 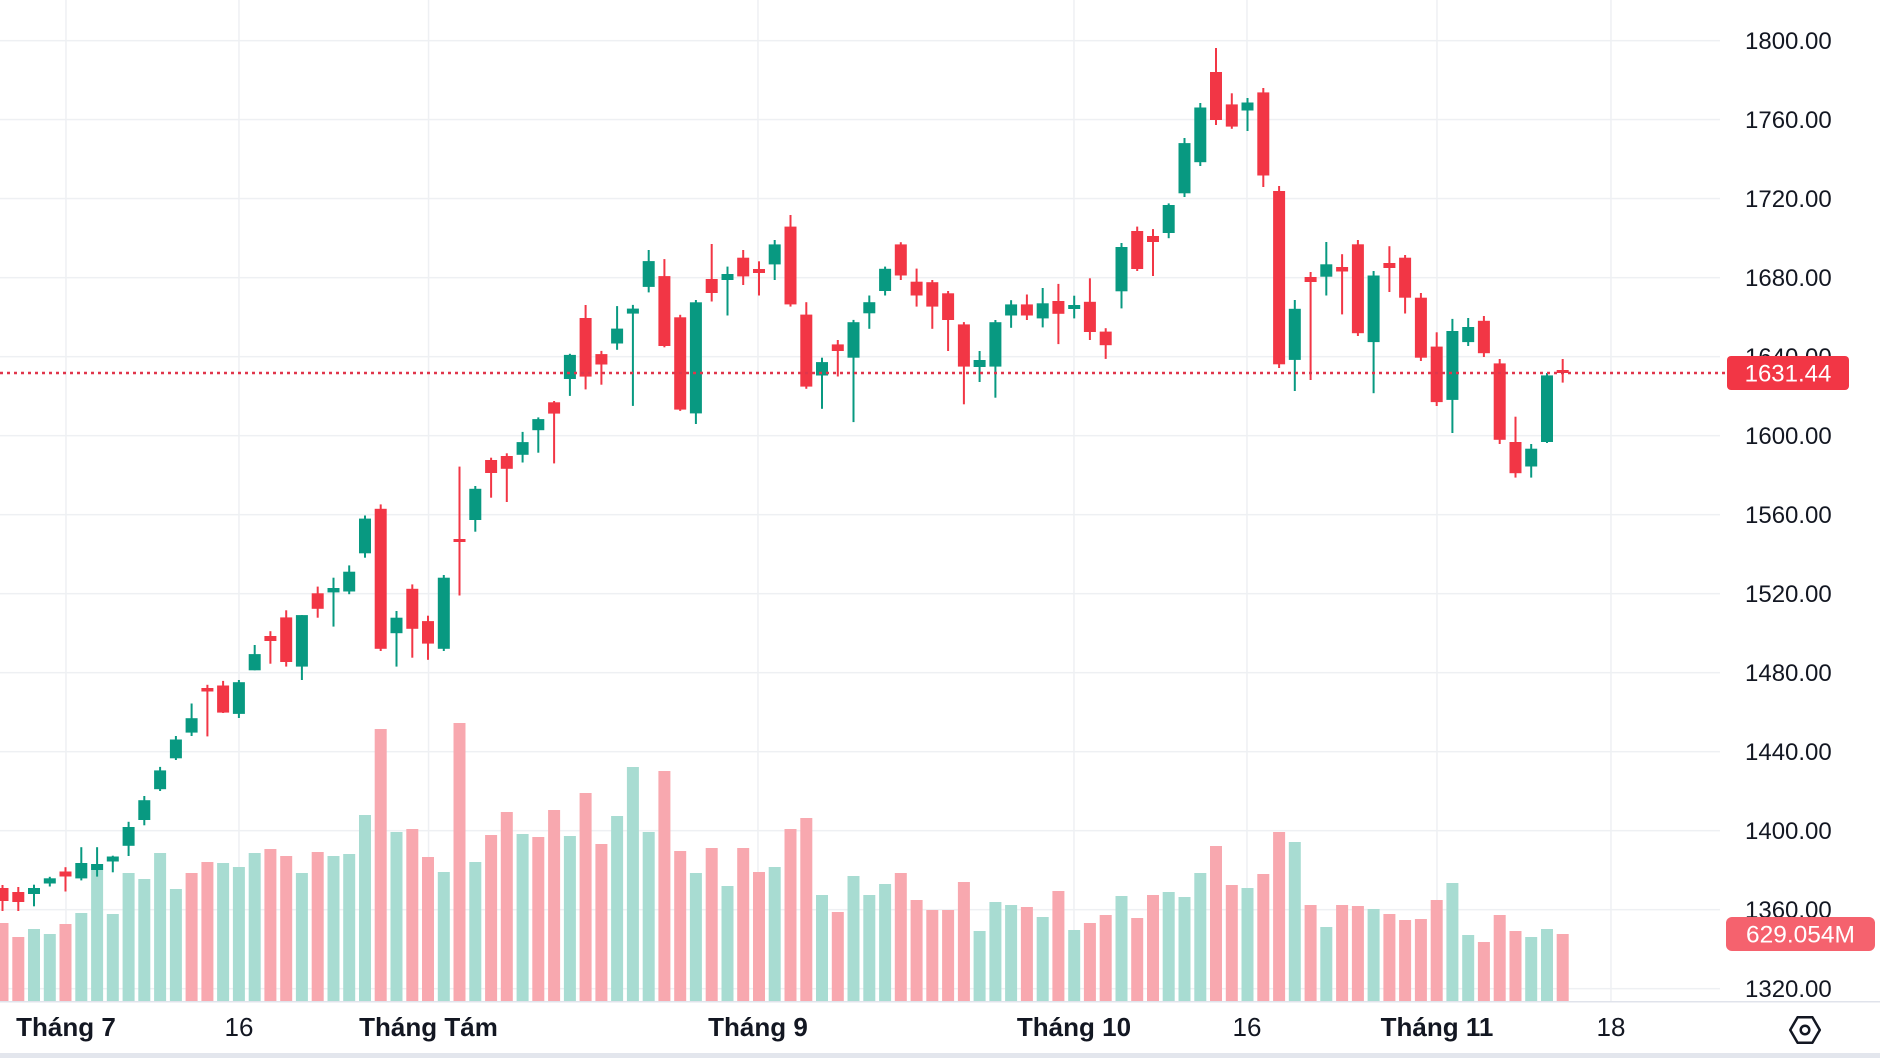 What do you see at coordinates (758, 1027) in the screenshot?
I see `svg-text: Tháng 9` at bounding box center [758, 1027].